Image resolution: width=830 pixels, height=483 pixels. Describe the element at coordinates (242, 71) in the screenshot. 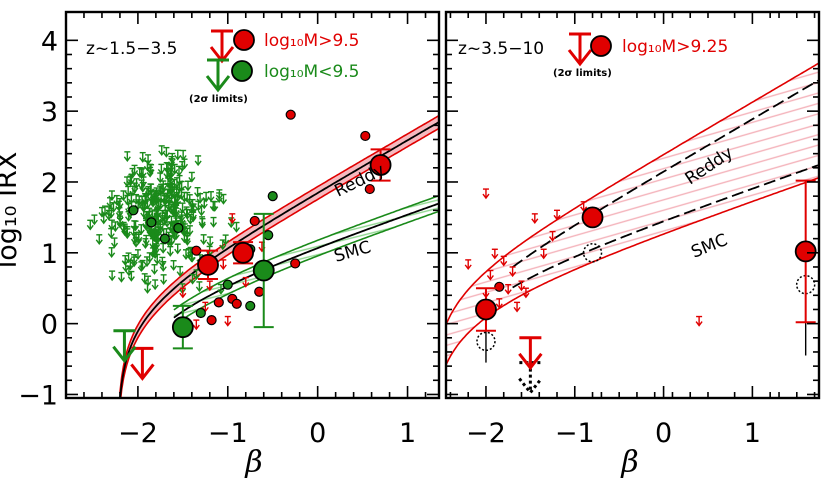

I see `legend-green-circle-icon` at that location.